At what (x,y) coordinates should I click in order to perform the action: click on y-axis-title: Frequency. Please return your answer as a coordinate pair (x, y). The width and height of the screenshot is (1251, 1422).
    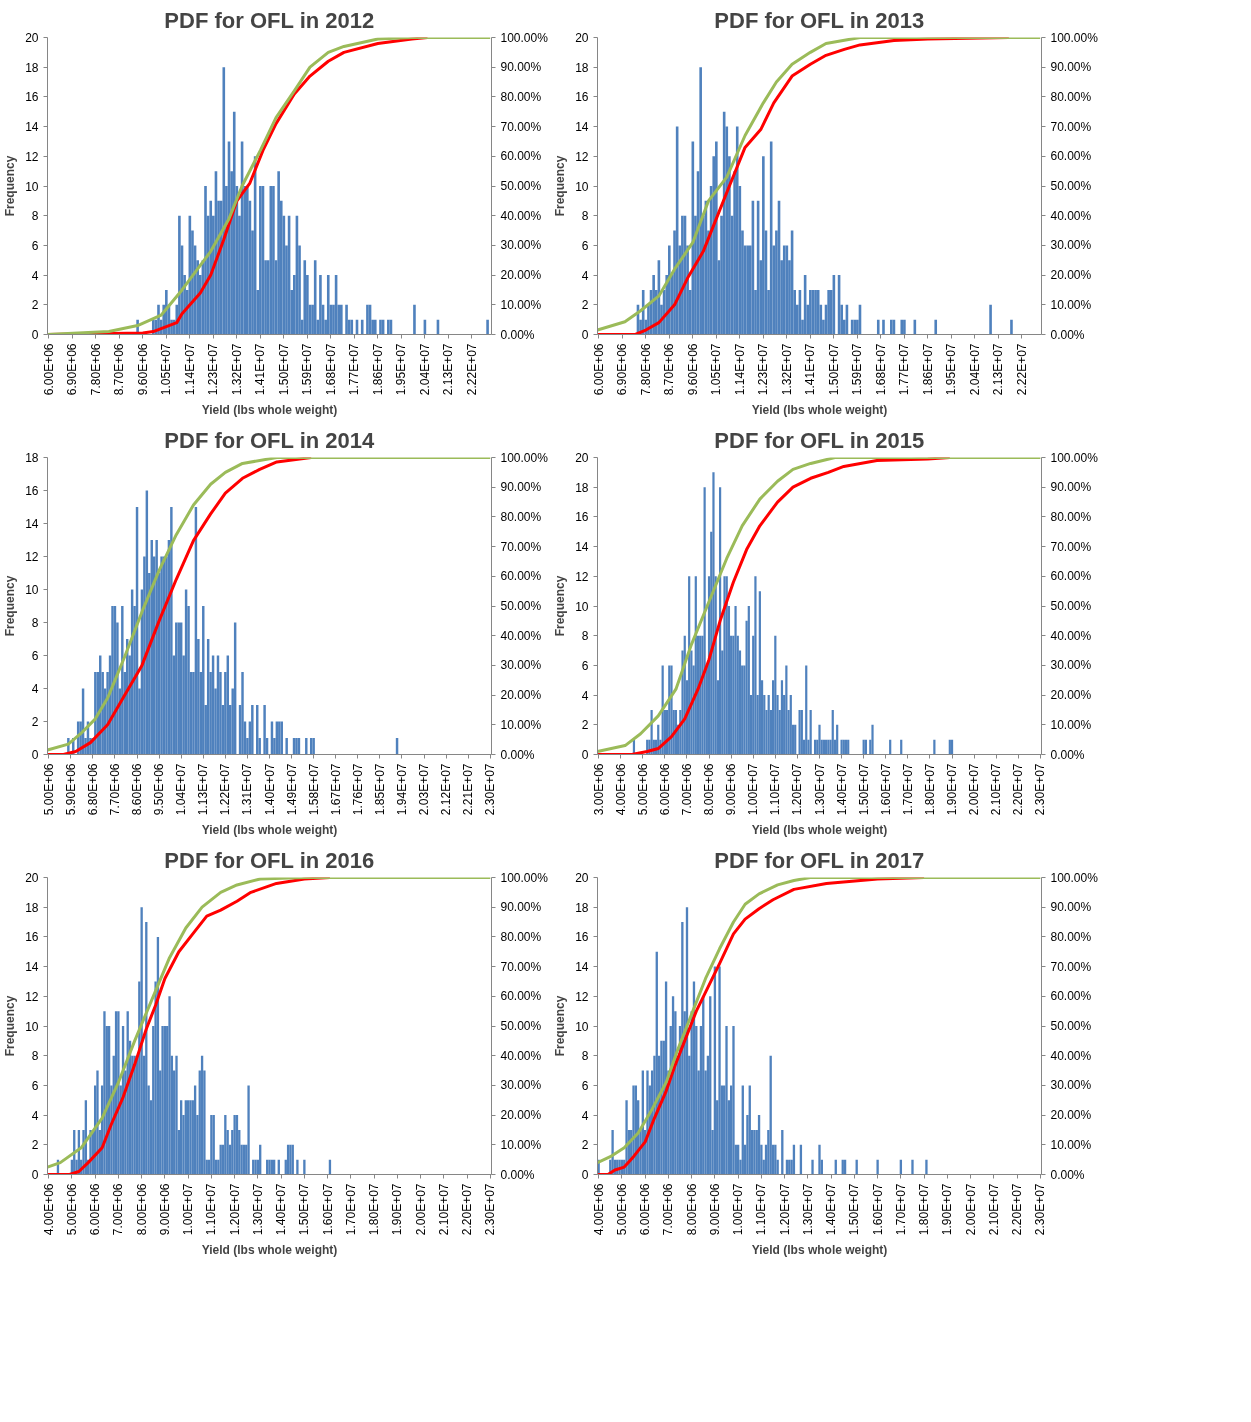
    Looking at the image, I should click on (560, 606).